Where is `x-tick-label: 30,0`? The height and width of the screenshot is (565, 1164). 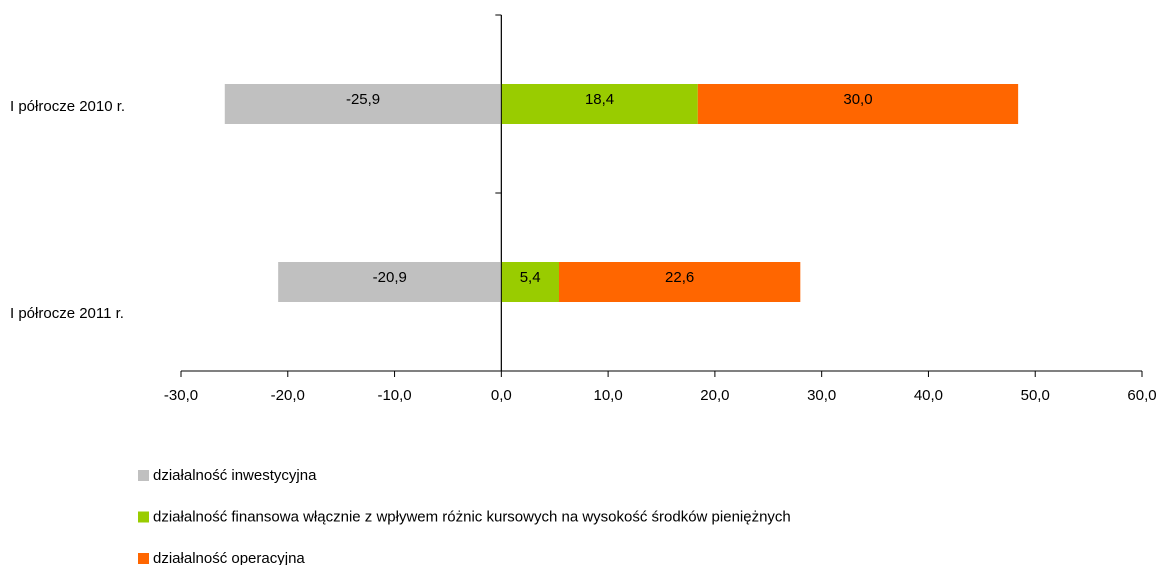 x-tick-label: 30,0 is located at coordinates (821, 395).